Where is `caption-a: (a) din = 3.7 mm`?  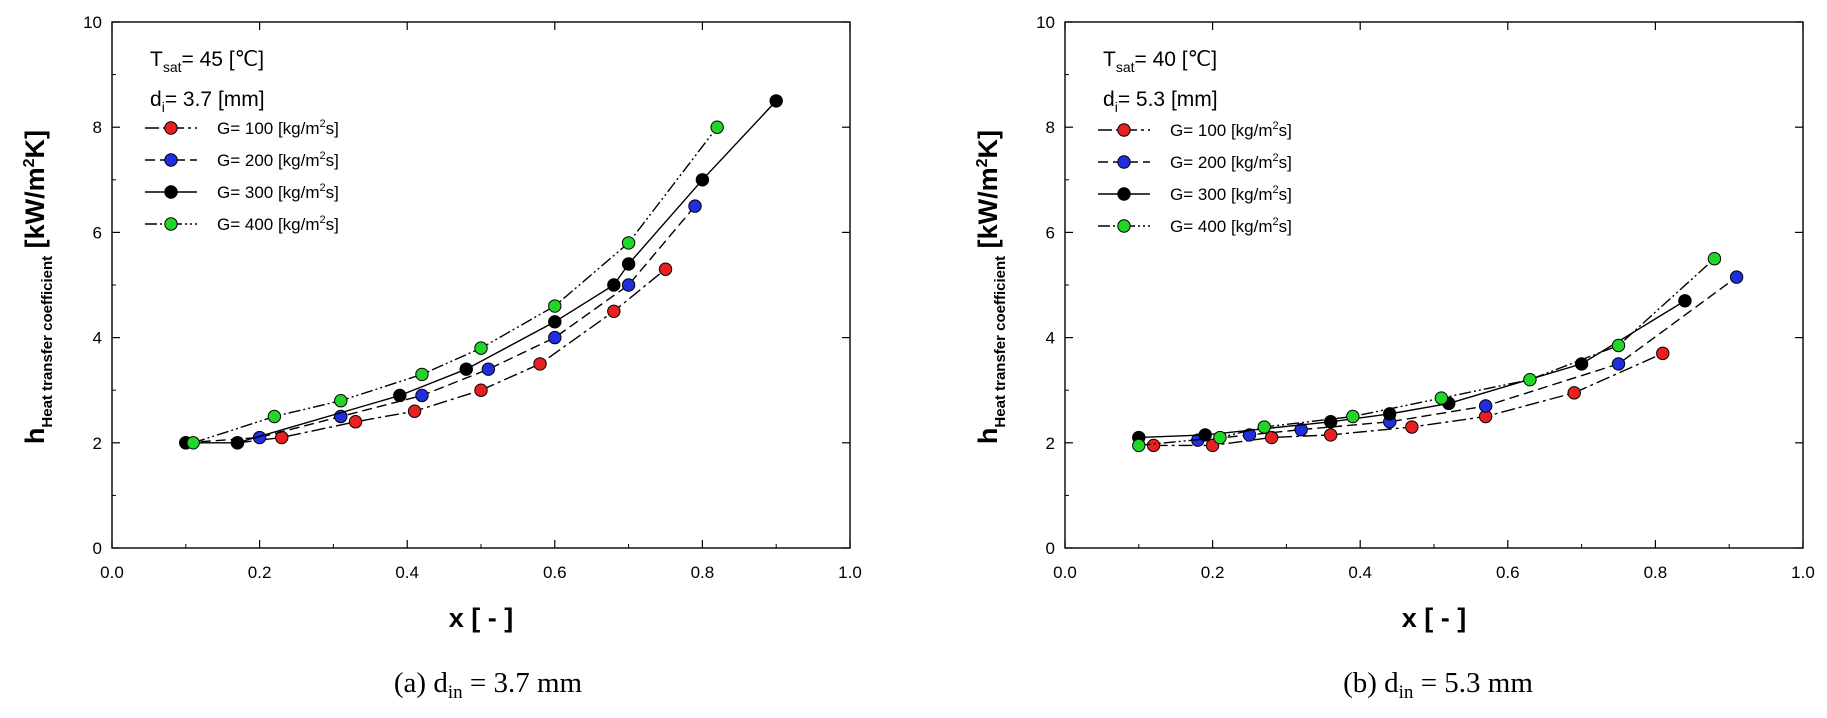 caption-a: (a) din = 3.7 mm is located at coordinates (488, 685).